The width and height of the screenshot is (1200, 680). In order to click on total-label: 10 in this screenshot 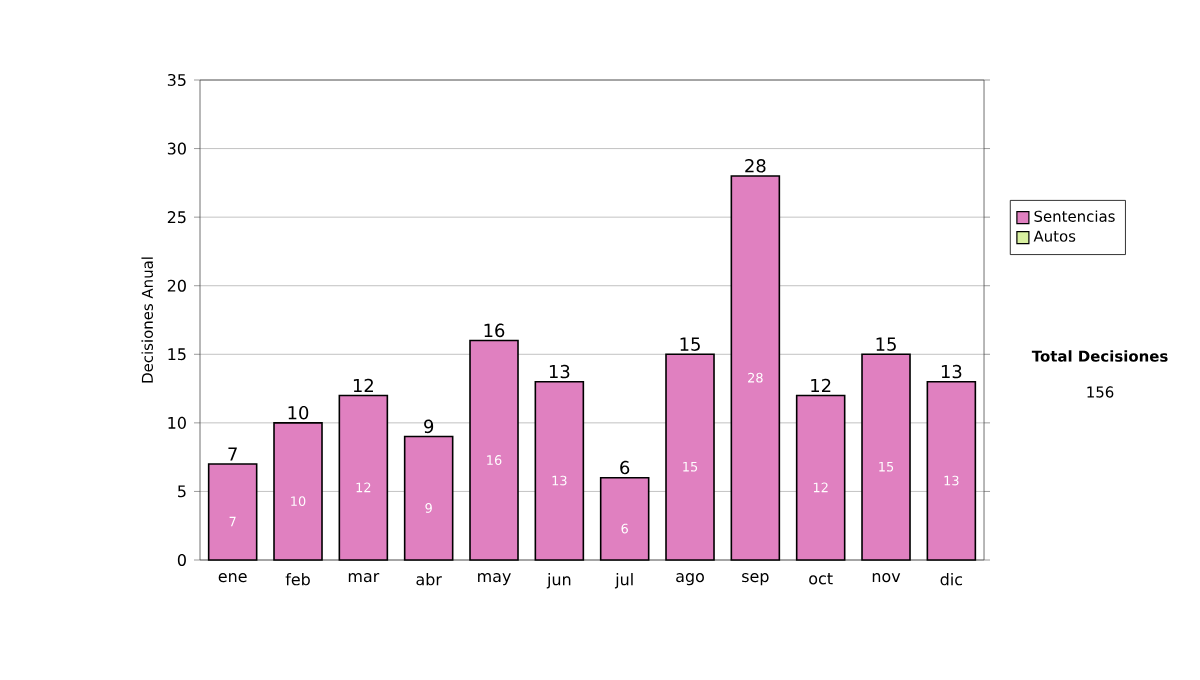, I will do `click(298, 412)`.